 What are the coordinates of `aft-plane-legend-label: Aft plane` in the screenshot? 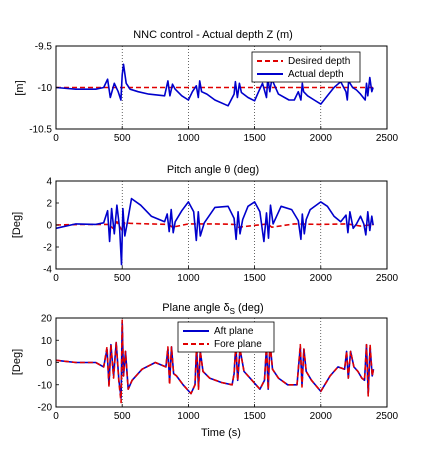 It's located at (234, 331).